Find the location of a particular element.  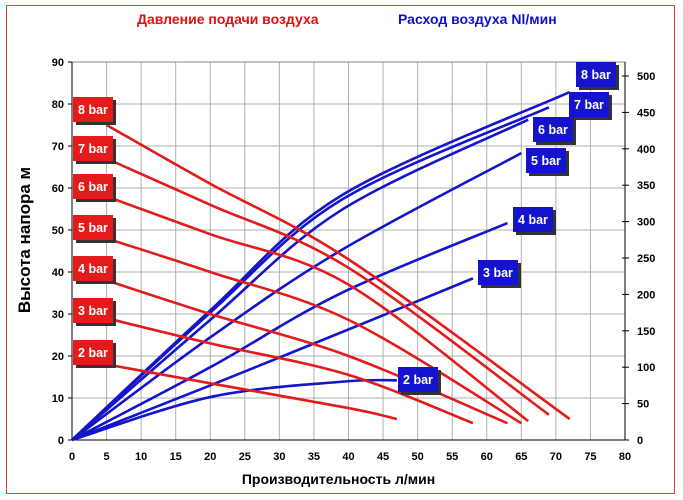

x-tick-label: 15 is located at coordinates (176, 457).